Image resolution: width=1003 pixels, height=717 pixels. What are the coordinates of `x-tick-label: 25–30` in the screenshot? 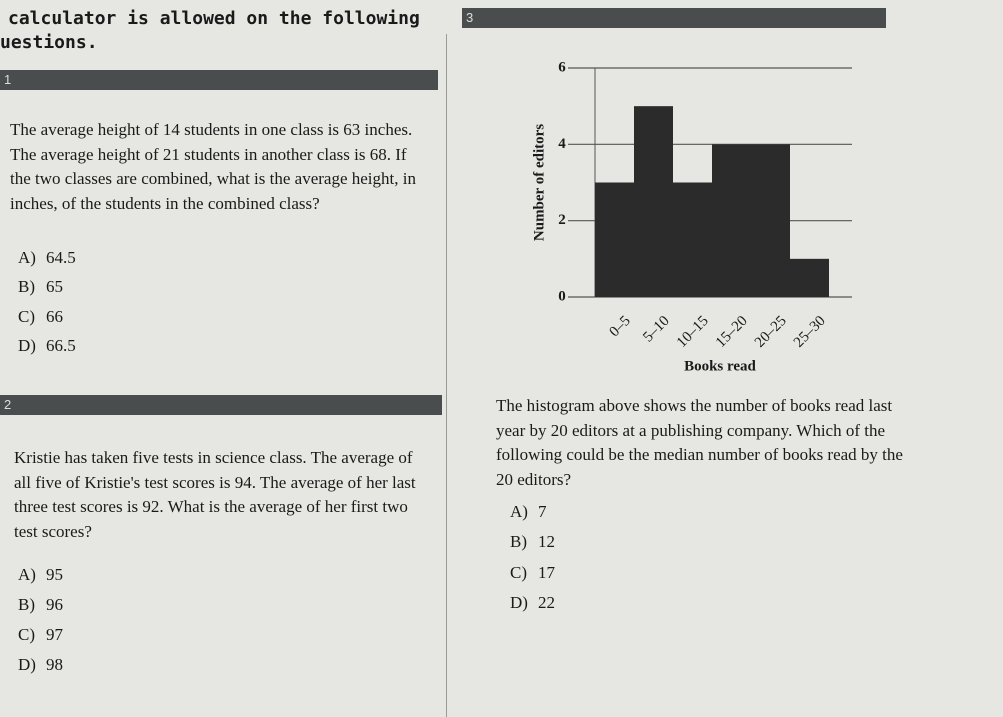 It's located at (810, 332).